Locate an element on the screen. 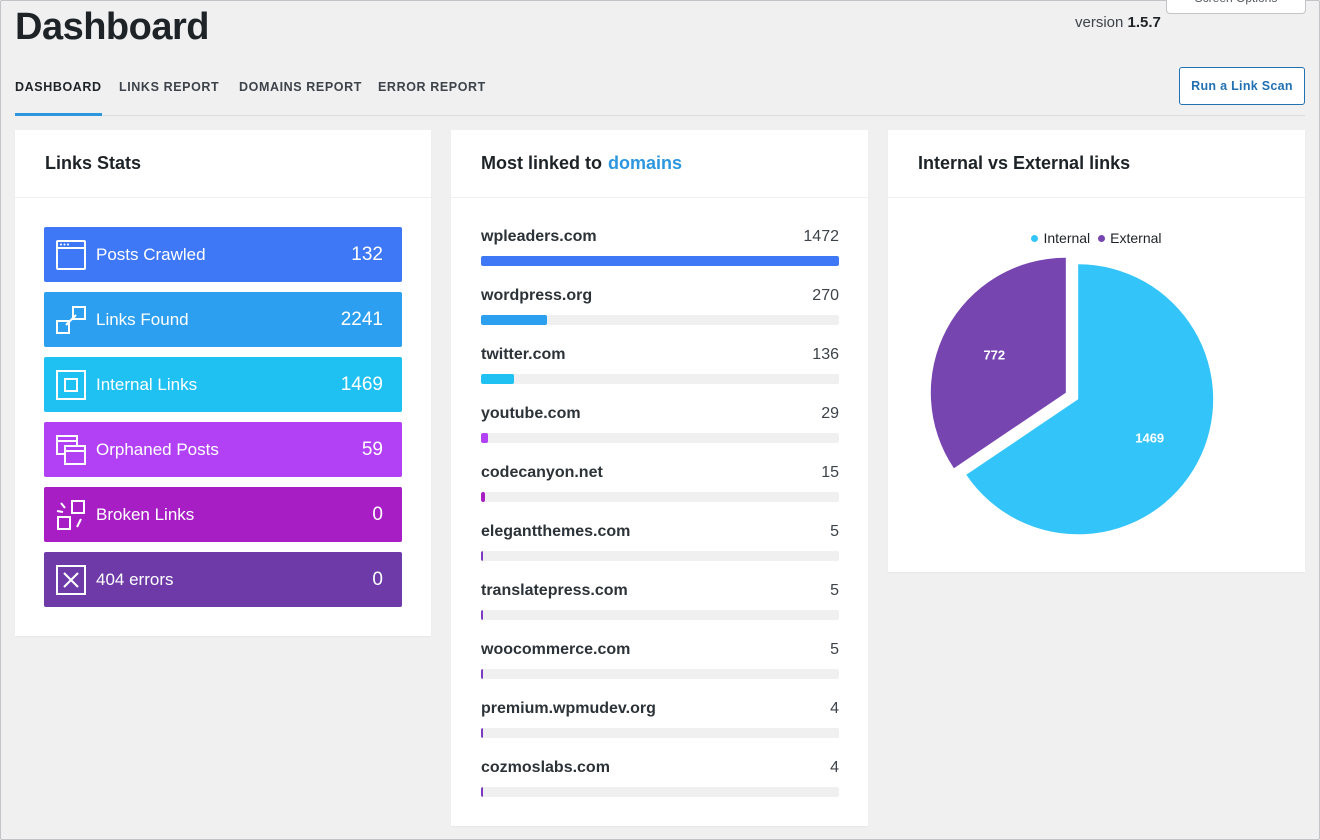 Image resolution: width=1320 pixels, height=840 pixels. domain-row: twitter.com 136 is located at coordinates (660, 366).